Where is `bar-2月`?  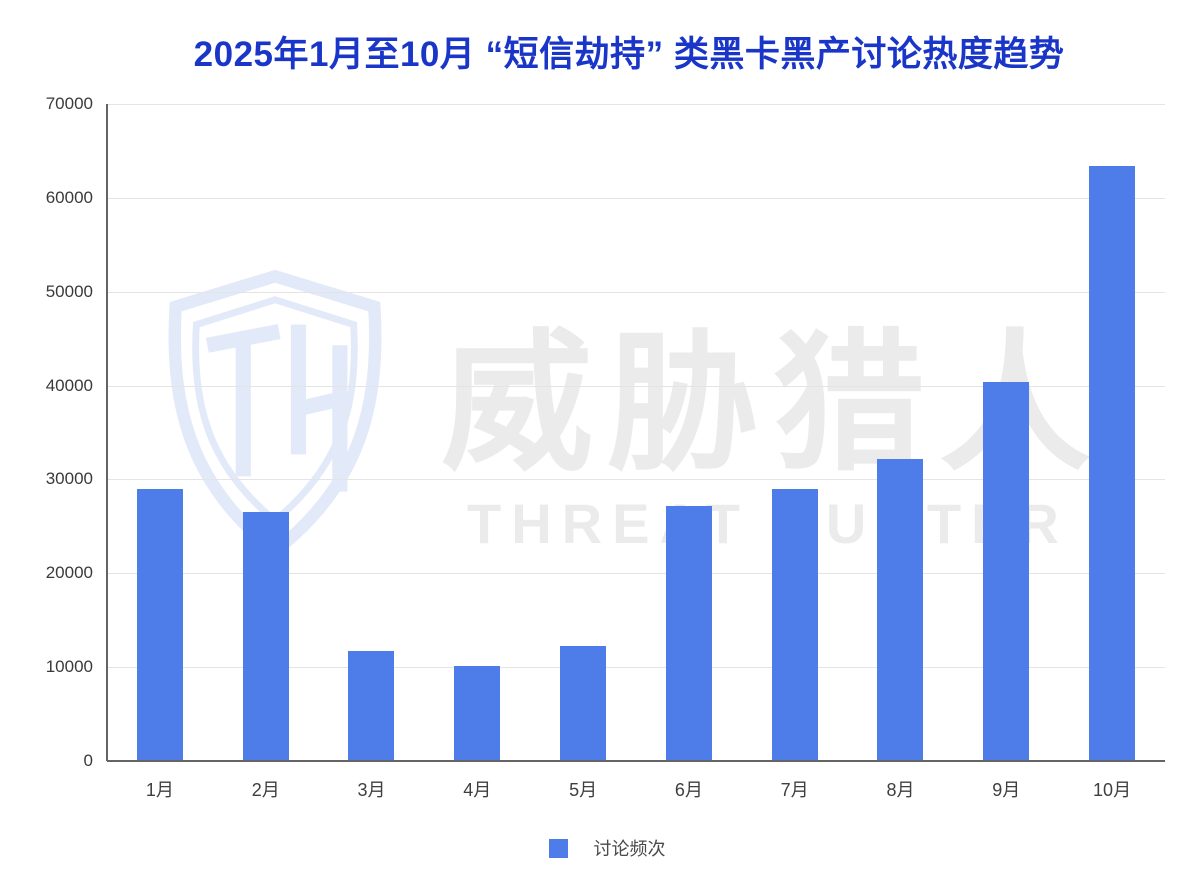 bar-2月 is located at coordinates (265, 636).